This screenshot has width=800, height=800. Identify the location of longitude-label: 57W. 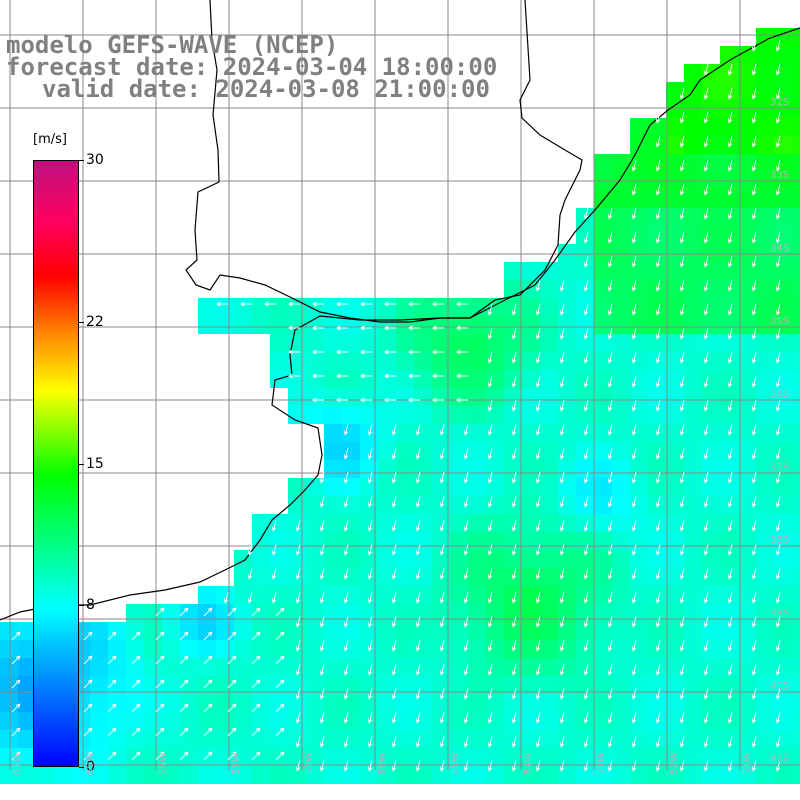
(309, 763).